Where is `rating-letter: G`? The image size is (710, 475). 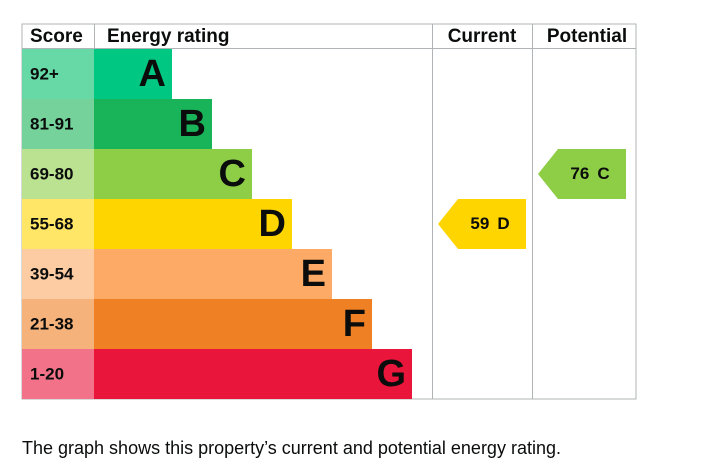
rating-letter: G is located at coordinates (391, 374).